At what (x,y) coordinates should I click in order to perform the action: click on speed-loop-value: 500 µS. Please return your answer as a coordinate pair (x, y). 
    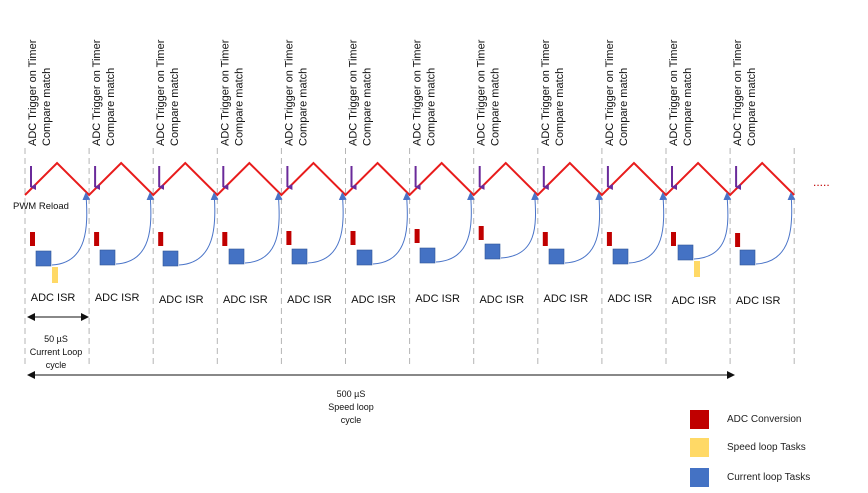
    Looking at the image, I should click on (351, 394).